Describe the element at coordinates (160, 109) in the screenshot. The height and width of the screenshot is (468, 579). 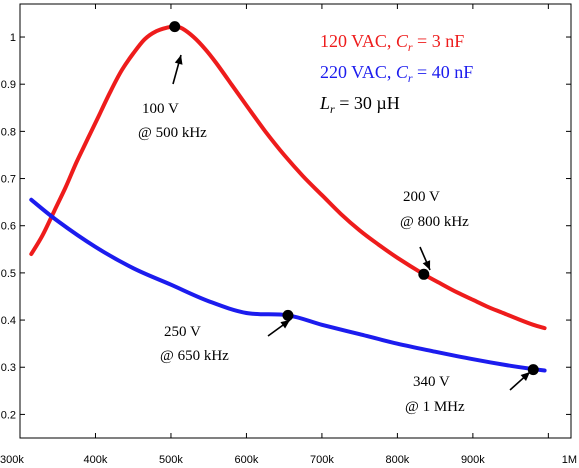
I see `annotation-100v-line1: 100 V` at that location.